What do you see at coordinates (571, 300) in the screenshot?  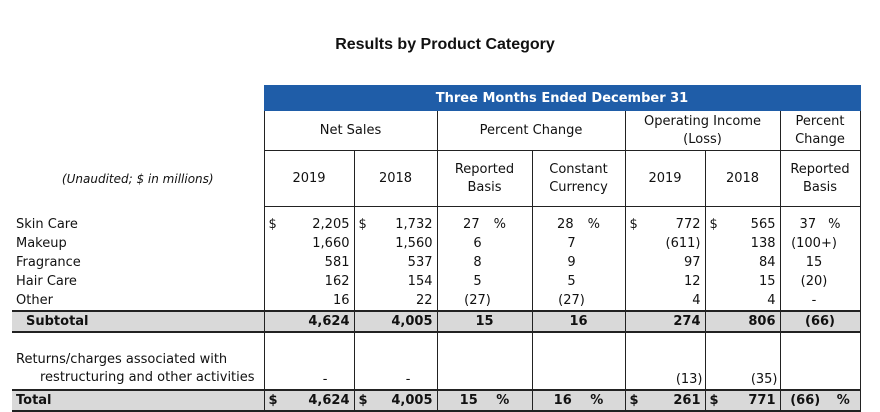 I see `constant-value: (27)` at bounding box center [571, 300].